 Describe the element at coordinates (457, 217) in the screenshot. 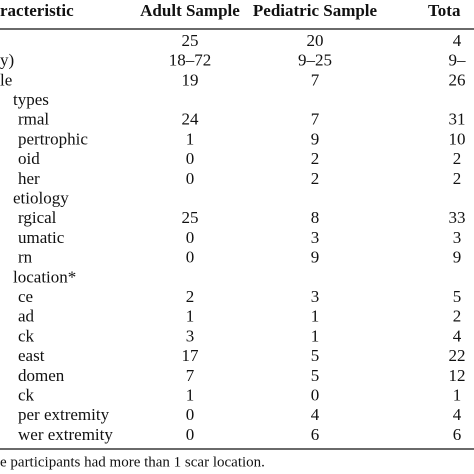

I see `cell: 33` at that location.